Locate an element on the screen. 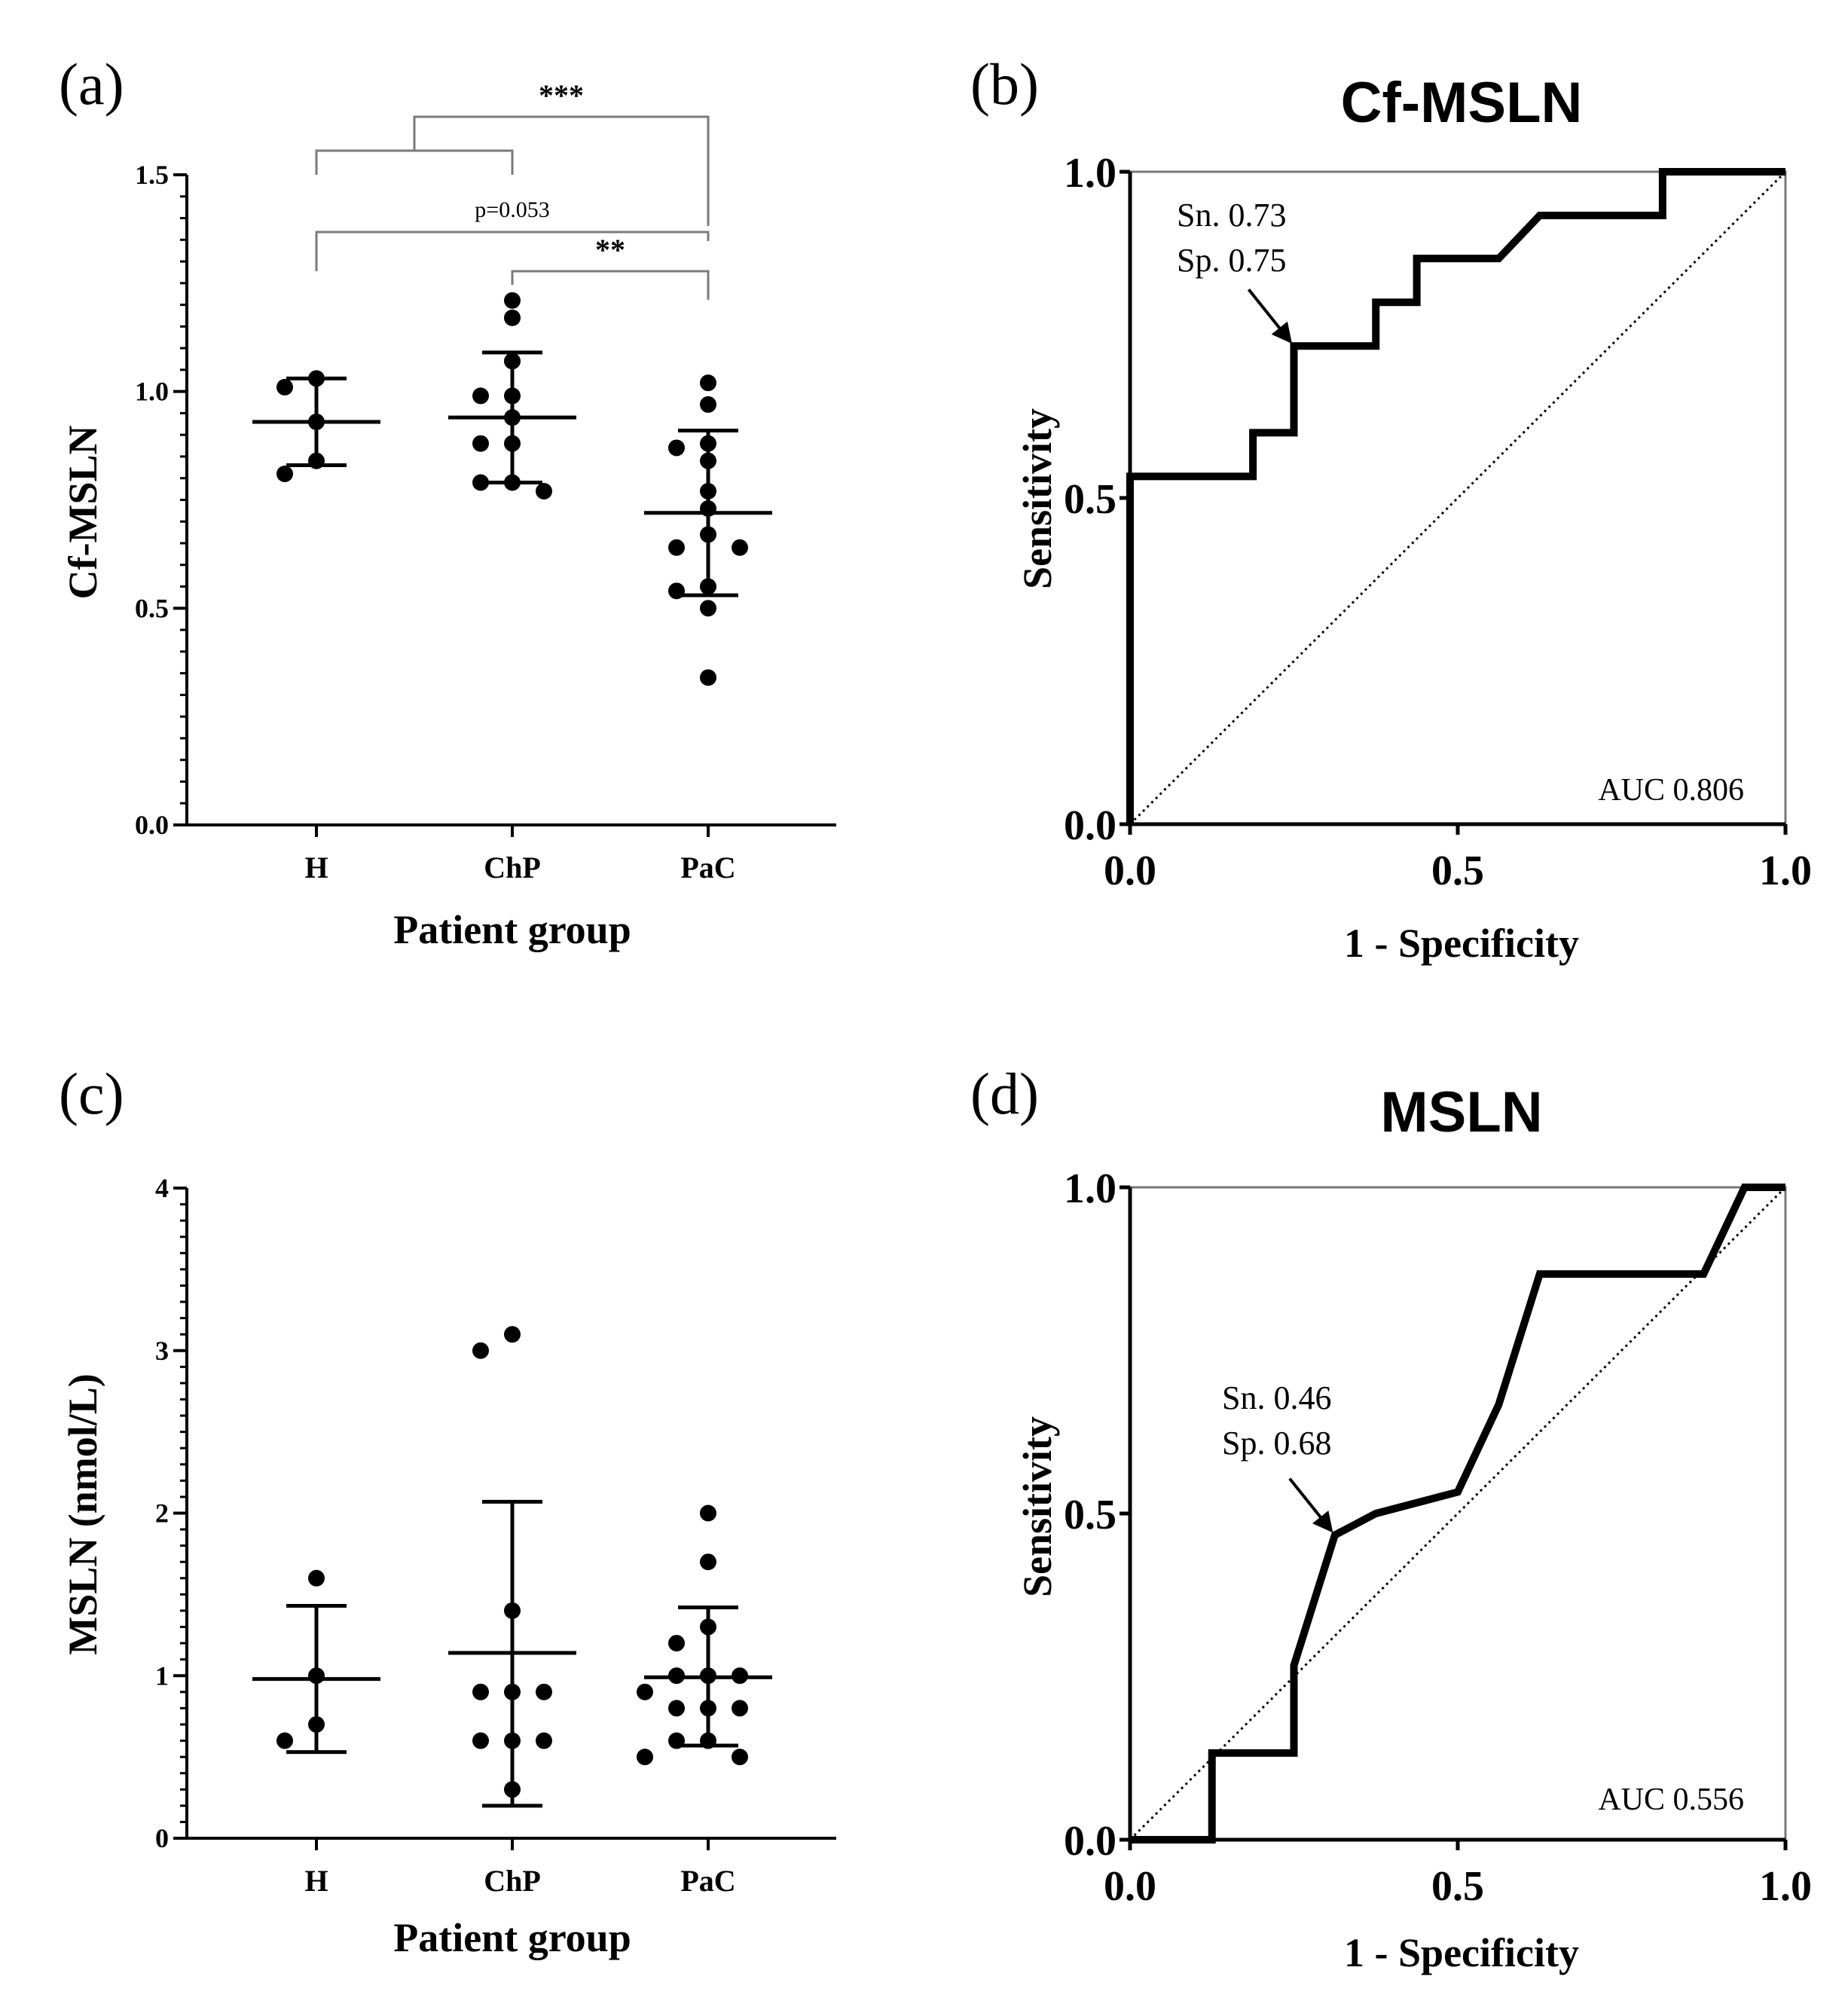  panel-c-label: (c) is located at coordinates (91, 1094).